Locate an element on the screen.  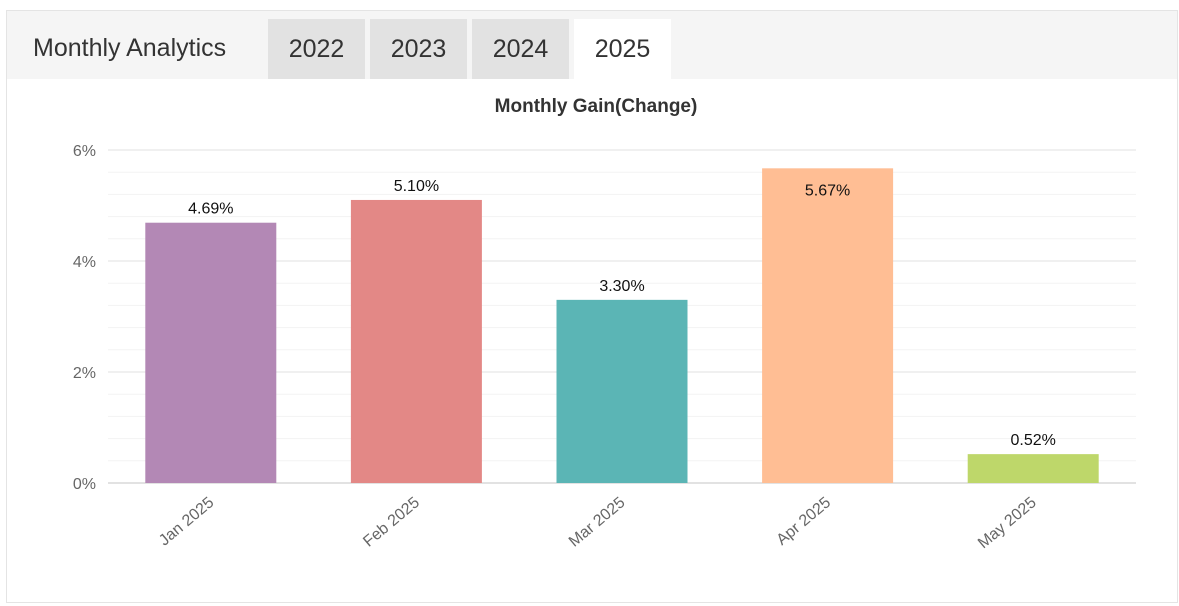
tab-2025: 2025 is located at coordinates (622, 49).